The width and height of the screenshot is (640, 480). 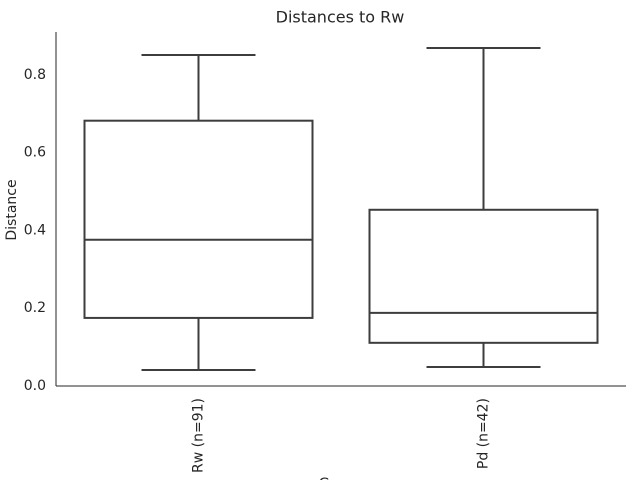 I want to click on y-tick-label: 0.0, so click(x=35, y=386).